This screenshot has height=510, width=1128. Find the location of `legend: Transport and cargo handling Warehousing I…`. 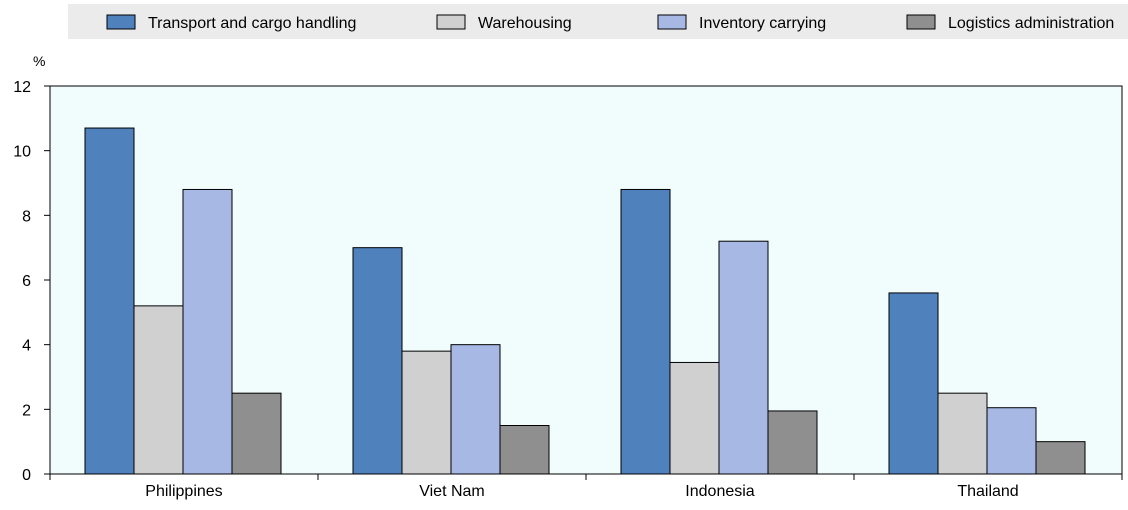

legend: Transport and cargo handling Warehousing I… is located at coordinates (598, 21).